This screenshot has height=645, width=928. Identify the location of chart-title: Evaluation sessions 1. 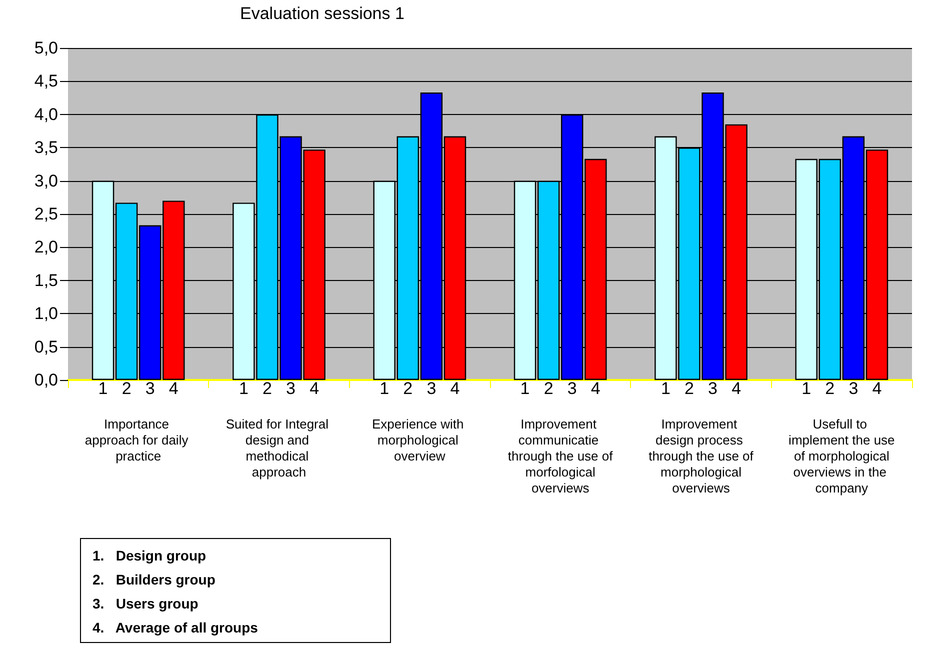
(322, 13).